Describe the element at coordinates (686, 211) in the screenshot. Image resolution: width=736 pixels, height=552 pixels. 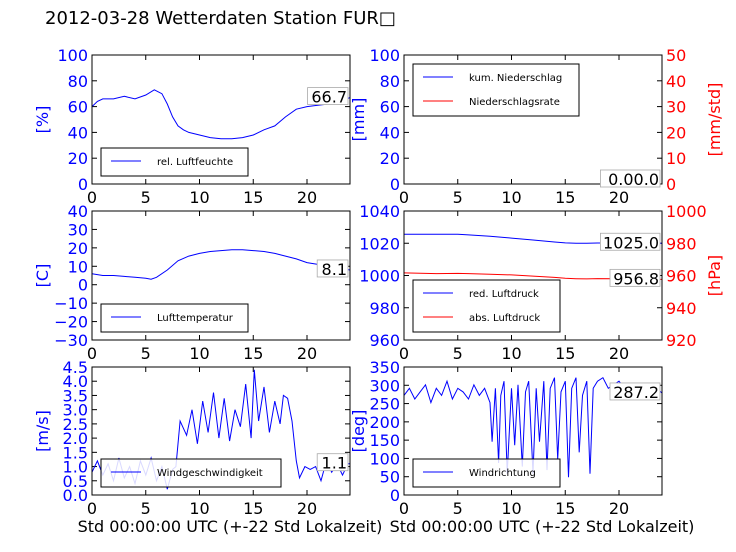
I see `y2-tick-label: 1000` at that location.